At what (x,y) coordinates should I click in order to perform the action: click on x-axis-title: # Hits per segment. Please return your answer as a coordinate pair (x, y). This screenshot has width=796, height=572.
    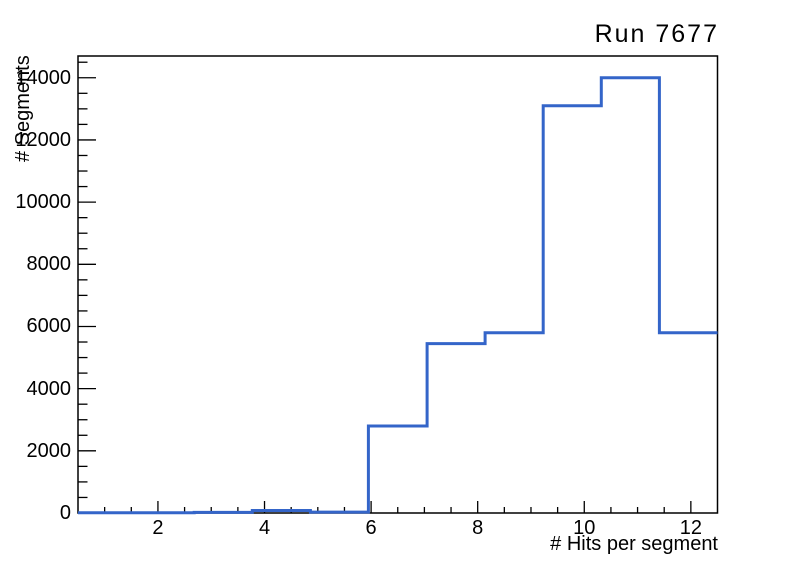
    Looking at the image, I should click on (634, 544).